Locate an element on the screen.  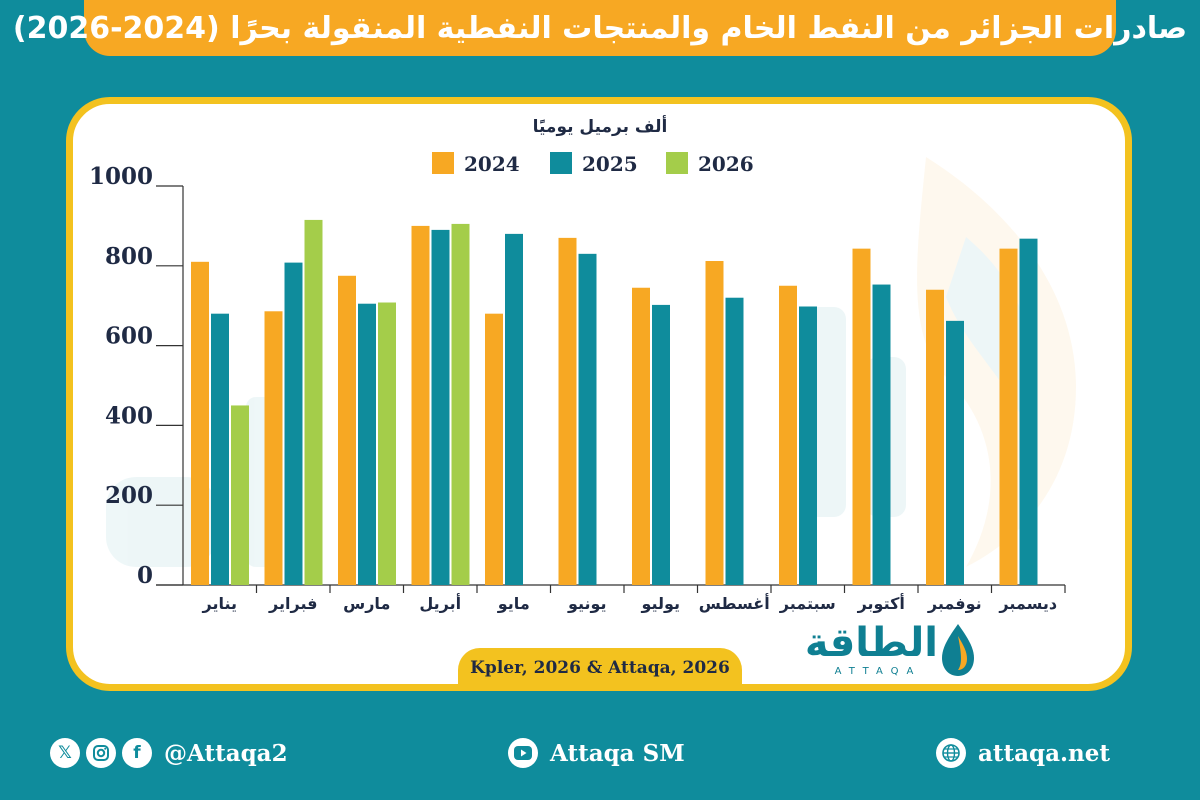
legend-swatch-2026 is located at coordinates (677, 163).